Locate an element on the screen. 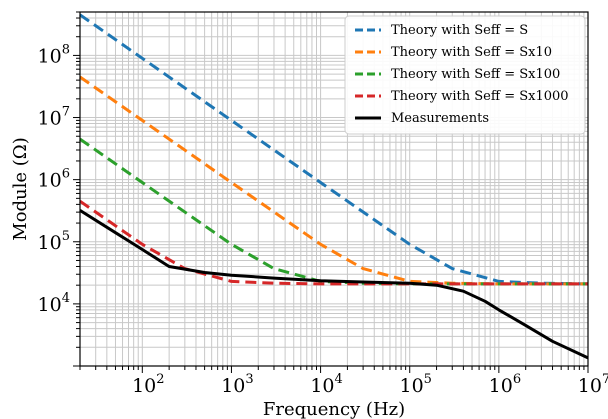  x-tick-label: 10³ is located at coordinates (237, 384).